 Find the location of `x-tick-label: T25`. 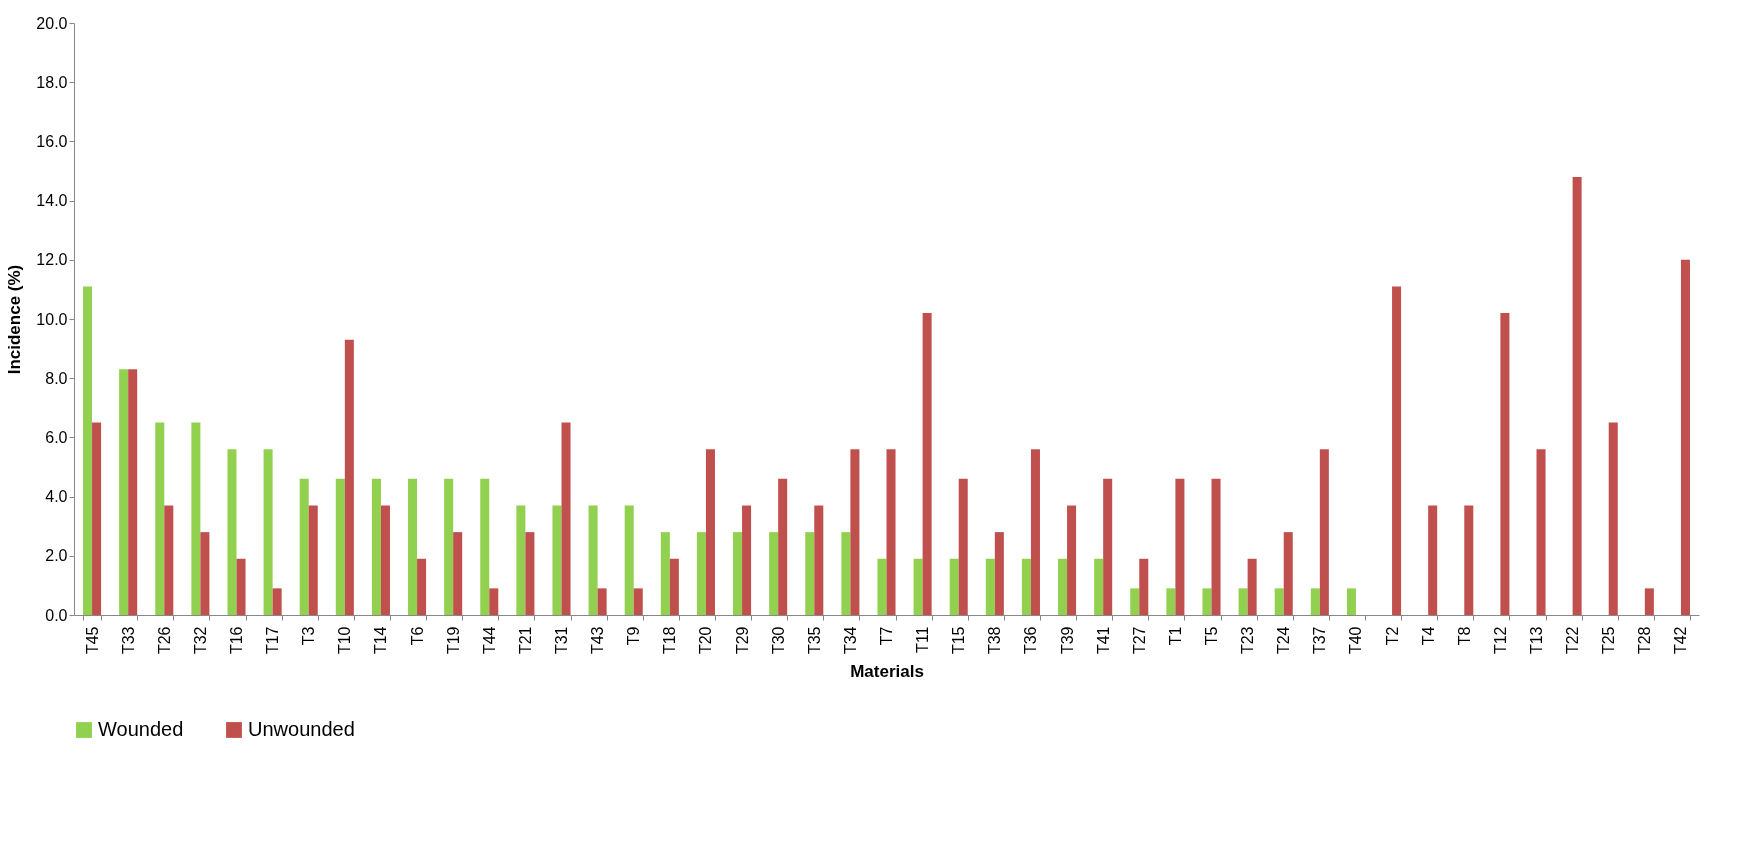

x-tick-label: T25 is located at coordinates (1609, 640).